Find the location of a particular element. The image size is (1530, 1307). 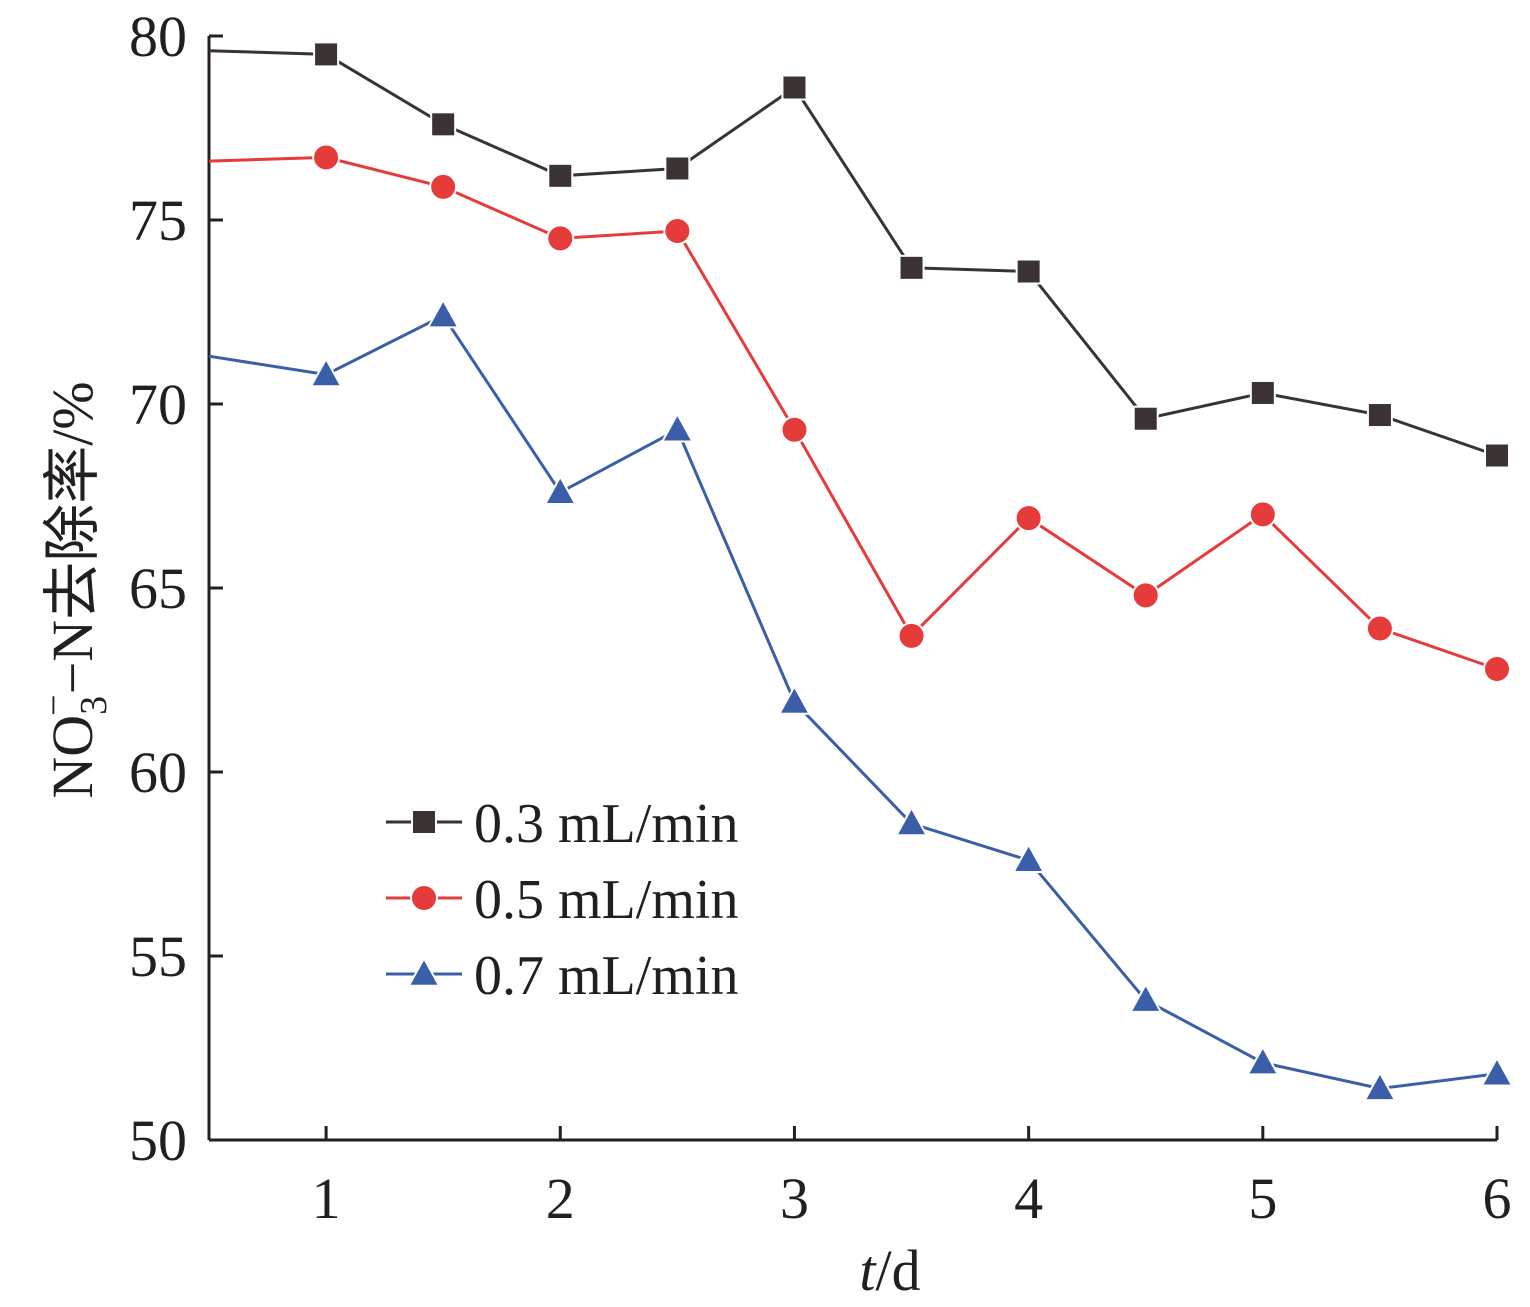

legend-label: 0.7 mL/min is located at coordinates (606, 976).